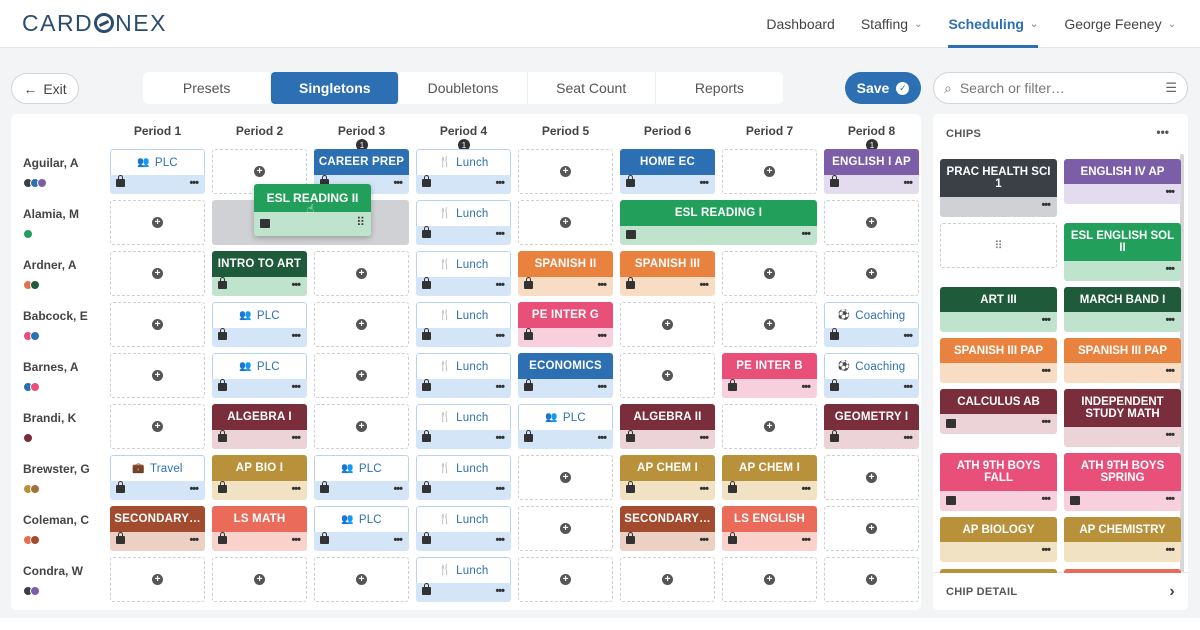 Image resolution: width=1200 pixels, height=630 pixels. I want to click on course-chip: ESL ENGLISH SOL II •••, so click(1122, 252).